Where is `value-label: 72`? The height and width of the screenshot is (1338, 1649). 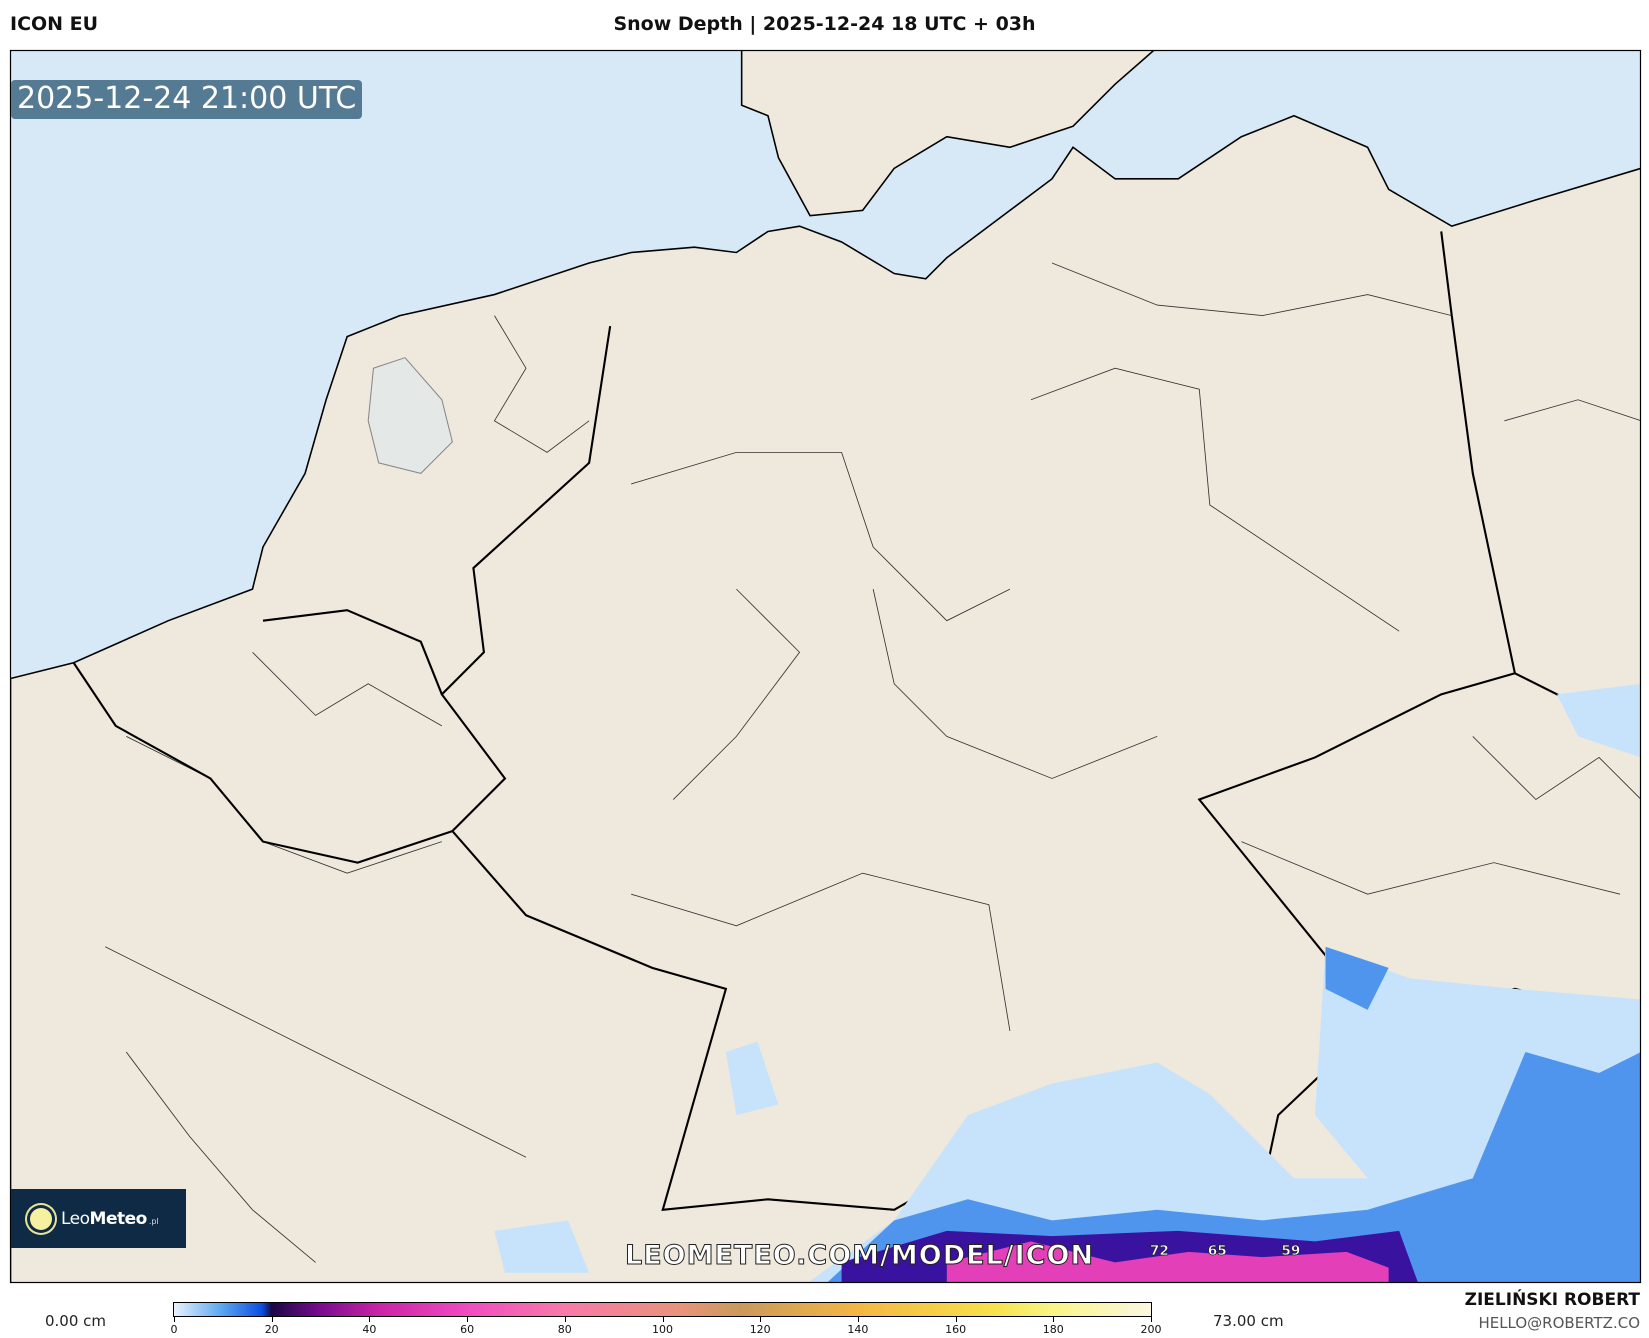
value-label: 72 is located at coordinates (1159, 1251).